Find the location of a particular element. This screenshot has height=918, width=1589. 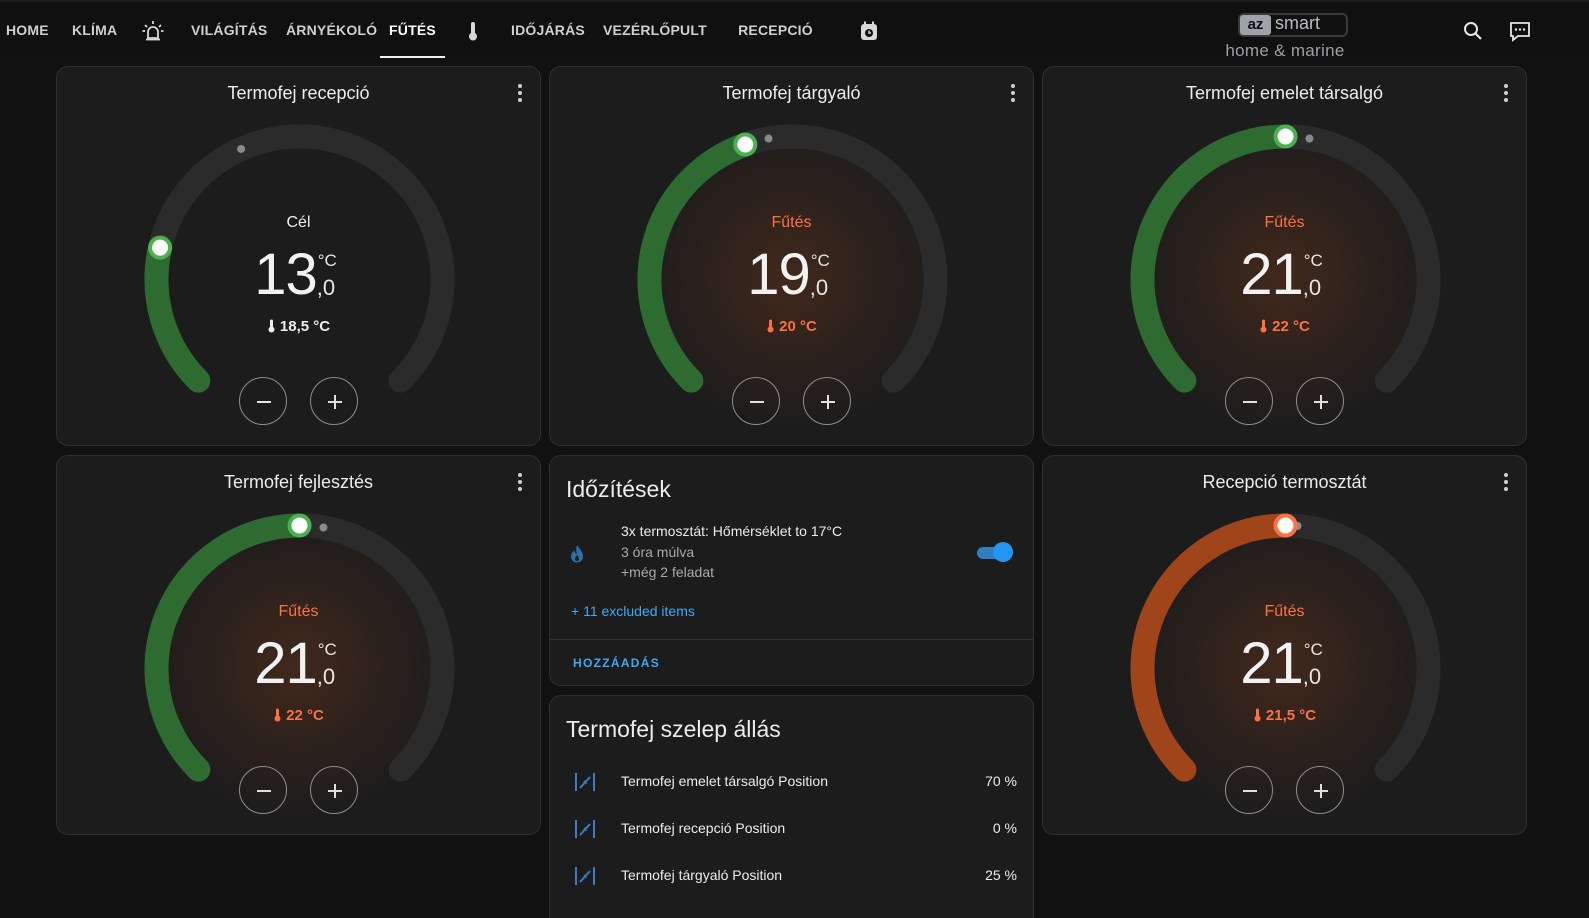

schedule-when: 3 óra múlva is located at coordinates (658, 552).